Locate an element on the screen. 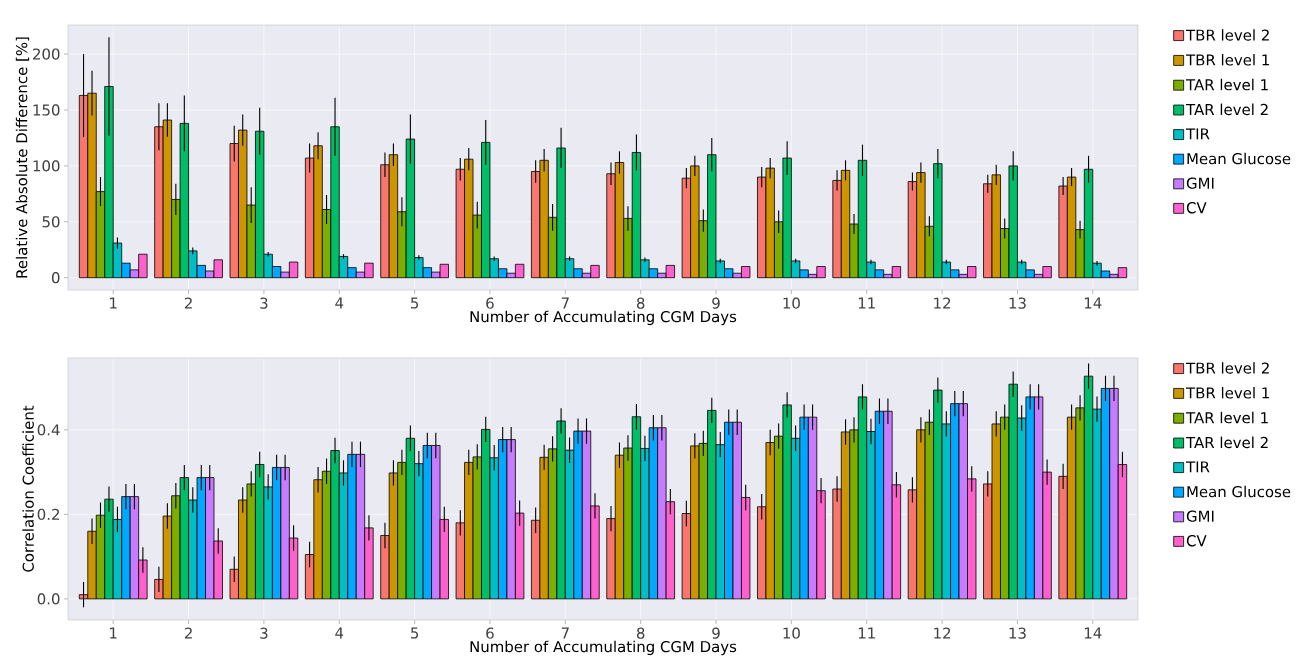  y-tick-label: 150 is located at coordinates (46, 110).